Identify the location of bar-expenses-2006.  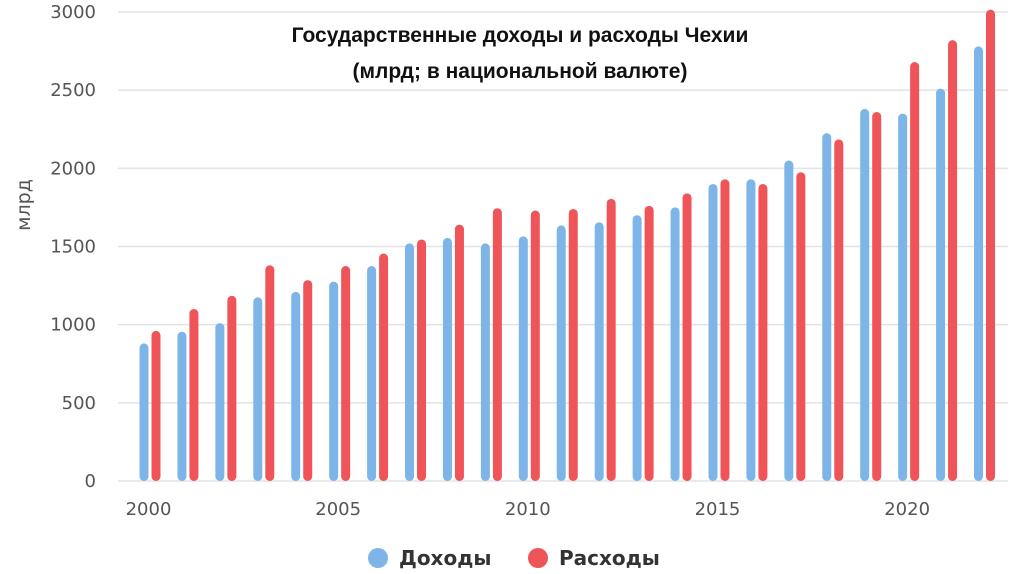
(384, 367).